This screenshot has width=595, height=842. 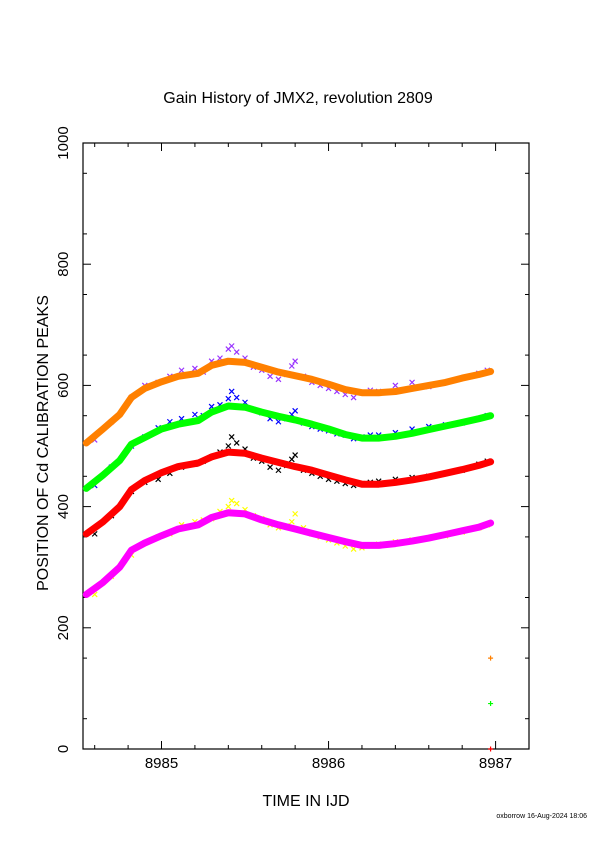 What do you see at coordinates (63, 142) in the screenshot?
I see `y-tick-label: 1000` at bounding box center [63, 142].